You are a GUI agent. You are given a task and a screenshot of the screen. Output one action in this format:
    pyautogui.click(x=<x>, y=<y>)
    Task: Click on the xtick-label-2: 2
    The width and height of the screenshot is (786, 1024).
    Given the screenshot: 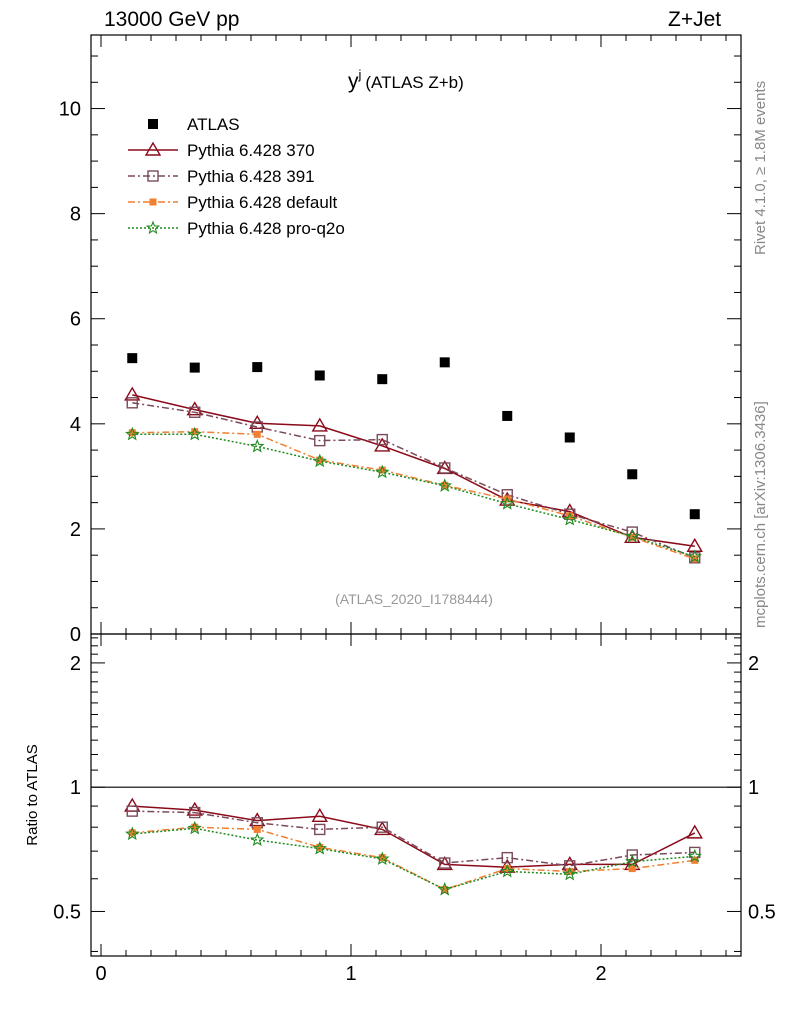 What is the action you would take?
    pyautogui.click(x=600, y=974)
    